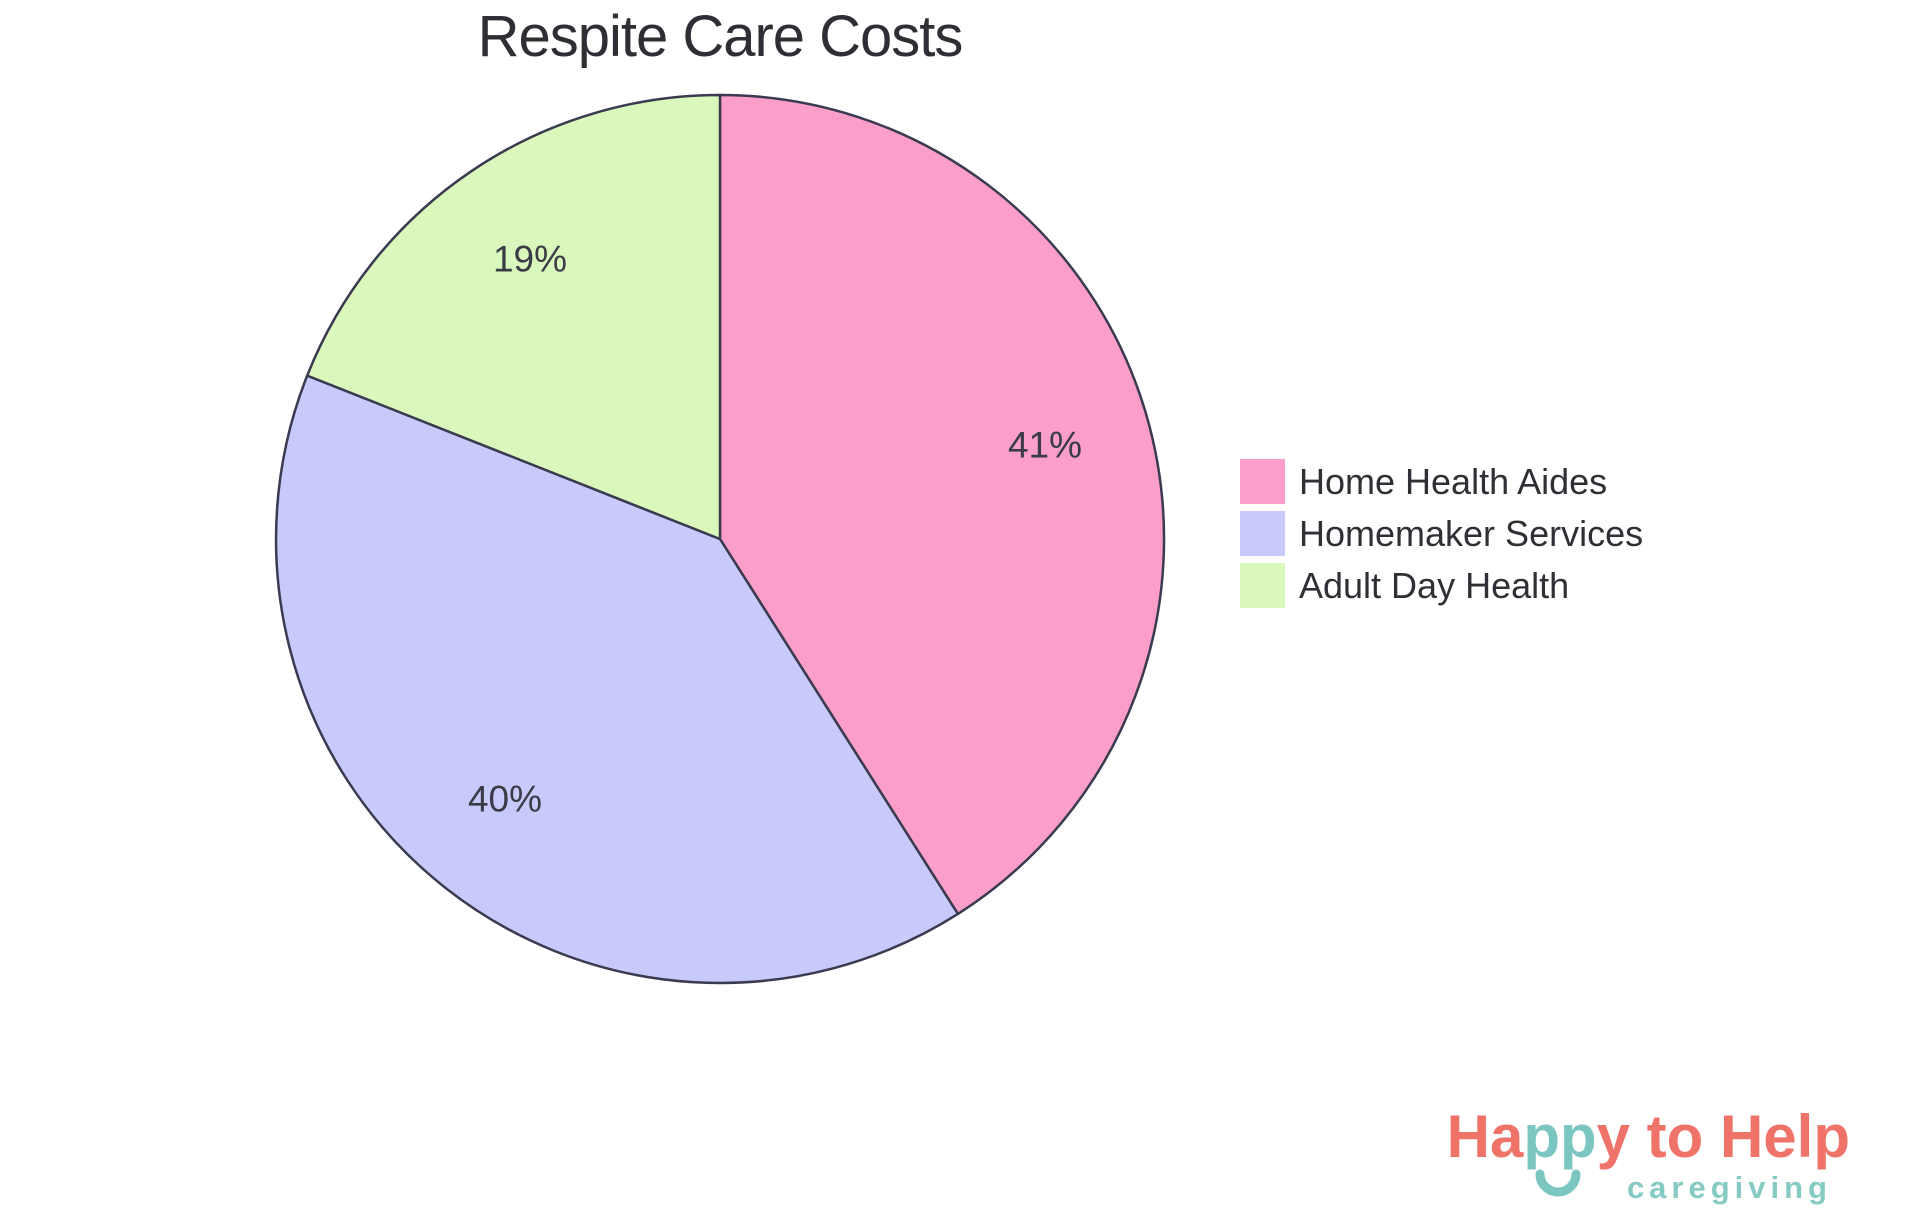 The width and height of the screenshot is (1920, 1215). What do you see at coordinates (1262, 533) in the screenshot?
I see `legend-swatch-homemaker-services` at bounding box center [1262, 533].